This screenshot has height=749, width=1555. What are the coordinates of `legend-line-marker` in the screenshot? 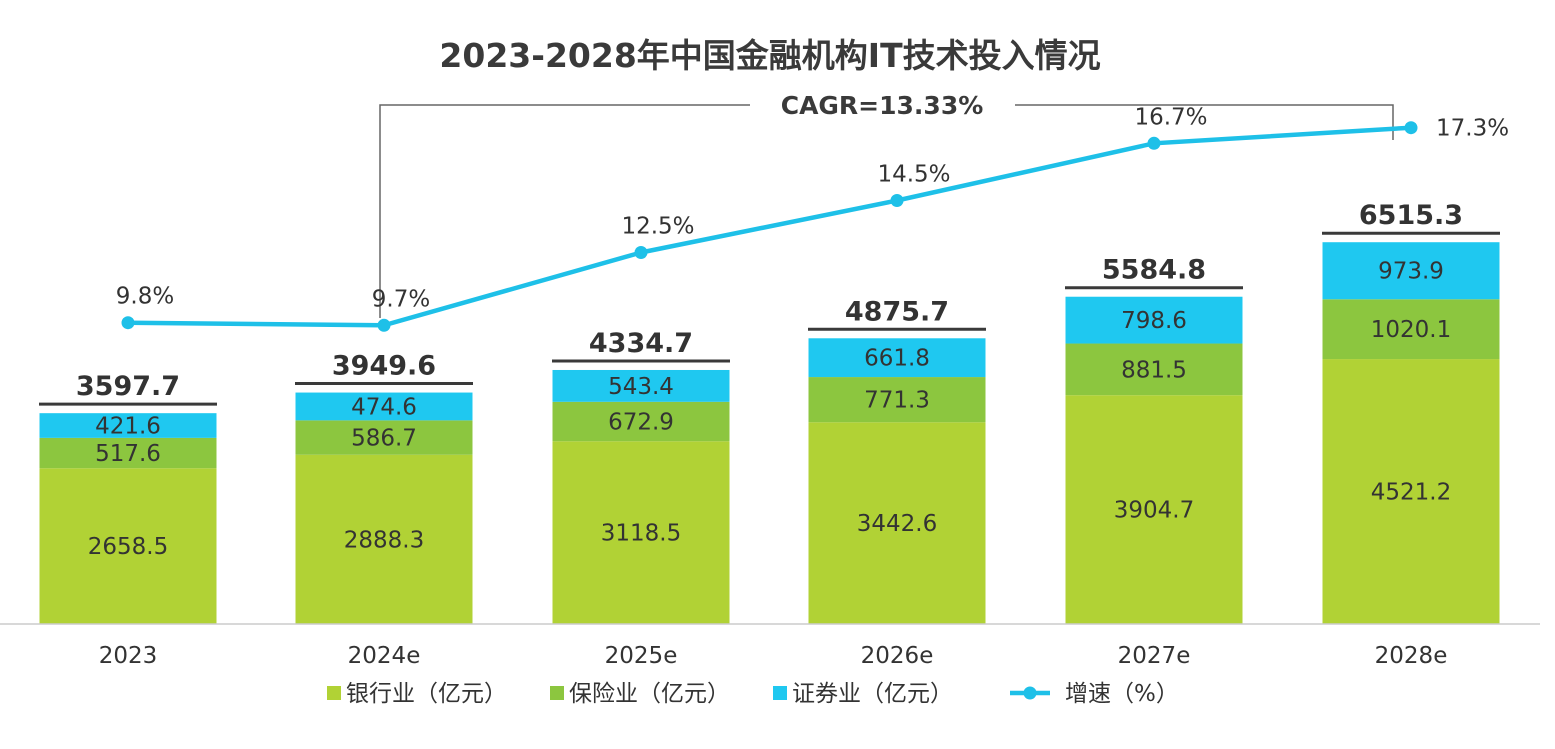 It's located at (1030, 693).